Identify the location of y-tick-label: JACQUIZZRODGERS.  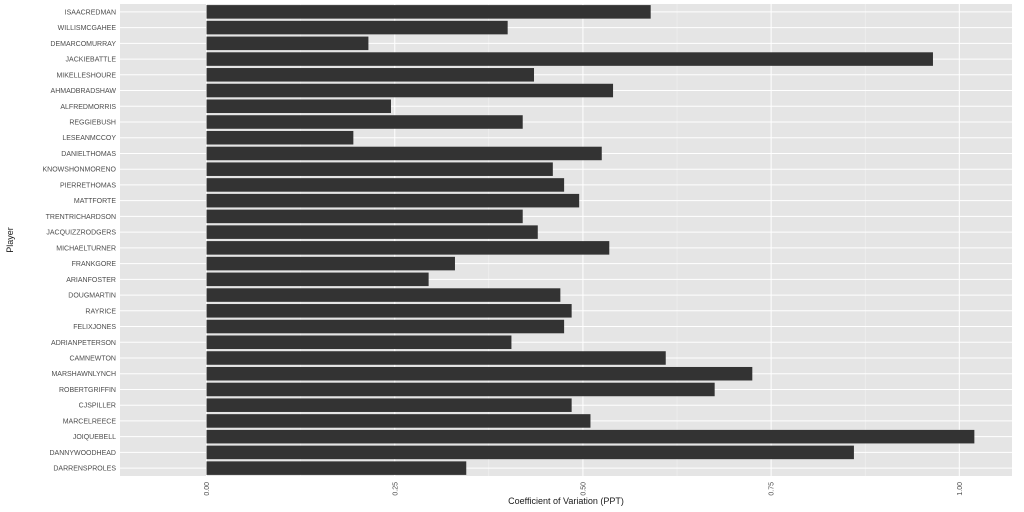
(81, 233).